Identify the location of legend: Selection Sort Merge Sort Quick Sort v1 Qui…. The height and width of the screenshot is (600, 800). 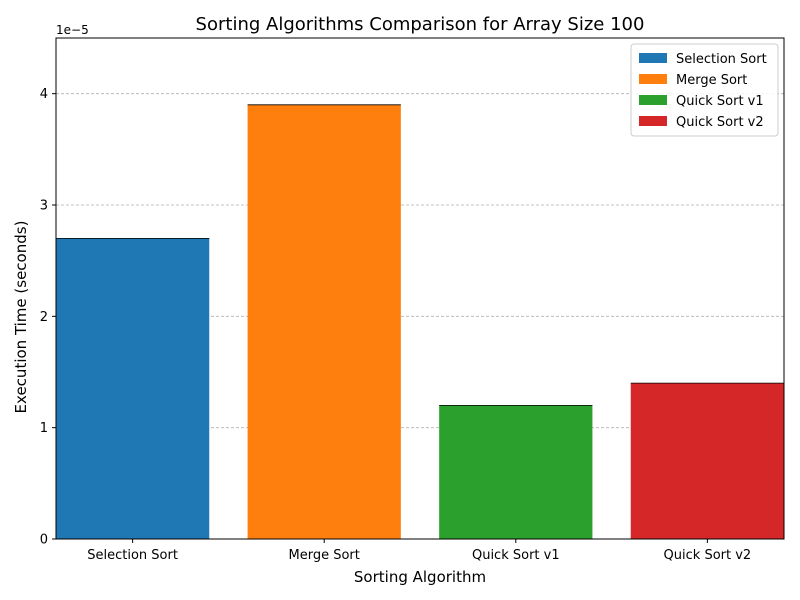
(704, 90).